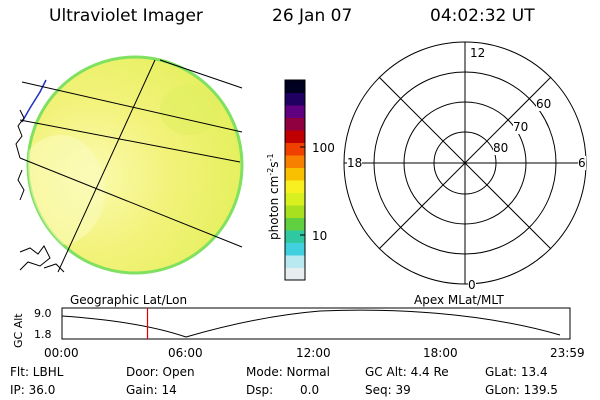  What do you see at coordinates (388, 390) in the screenshot?
I see `status-seq: Seq: 39` at bounding box center [388, 390].